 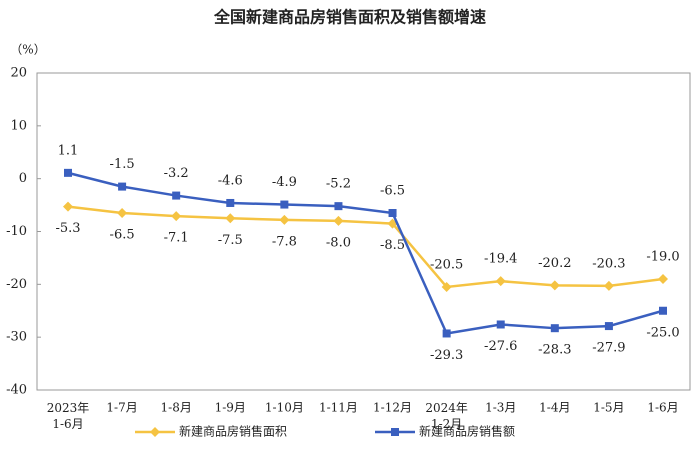 I want to click on data-label: -27.6, so click(x=500, y=346).